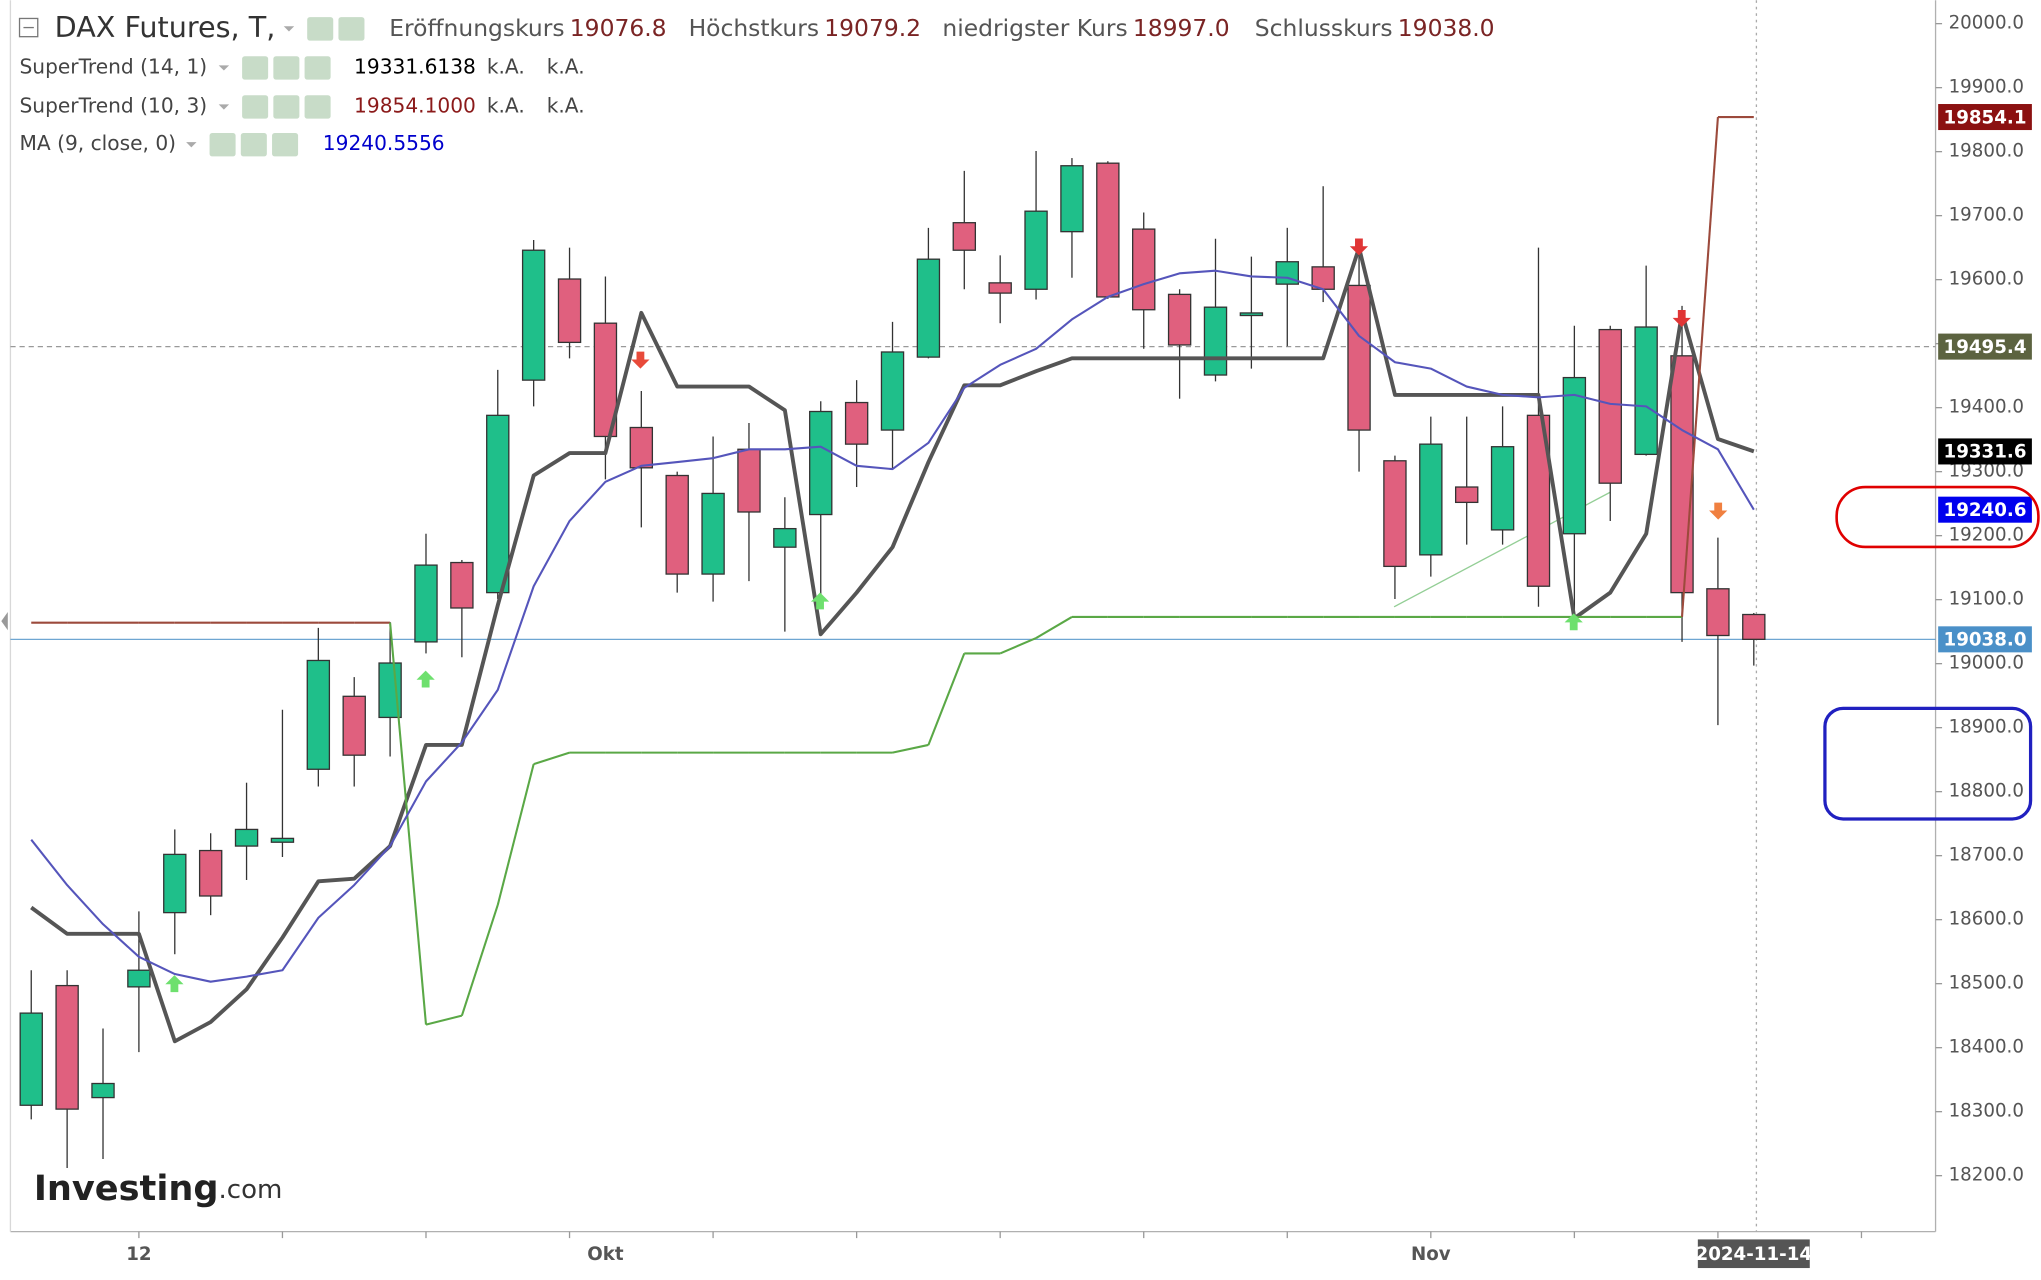  What do you see at coordinates (1446, 27) in the screenshot?
I see `ohlc-value: 19038.0` at bounding box center [1446, 27].